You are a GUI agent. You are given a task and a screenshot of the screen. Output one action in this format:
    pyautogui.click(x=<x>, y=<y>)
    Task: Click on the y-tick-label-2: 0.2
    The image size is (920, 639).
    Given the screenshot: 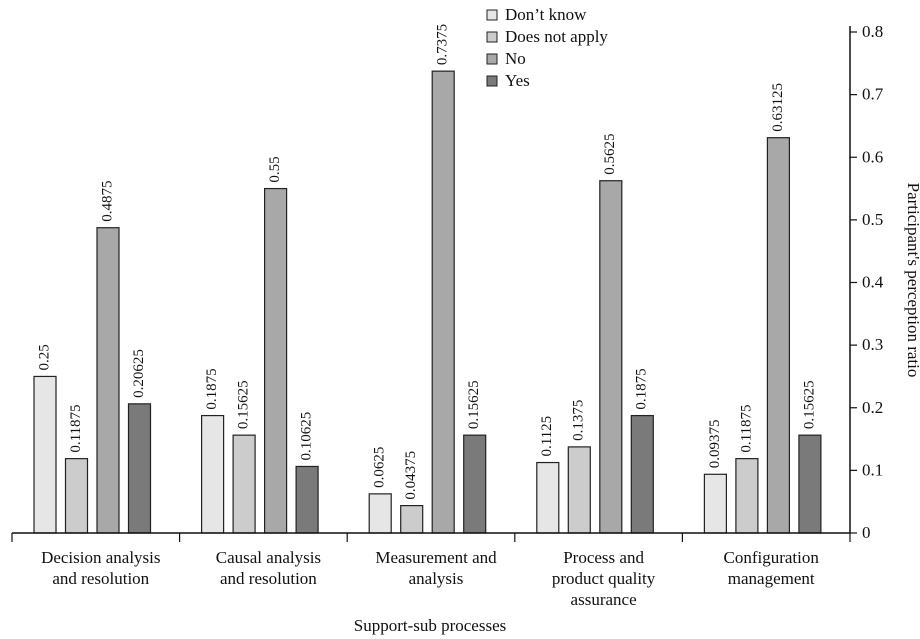 What is the action you would take?
    pyautogui.click(x=872, y=407)
    